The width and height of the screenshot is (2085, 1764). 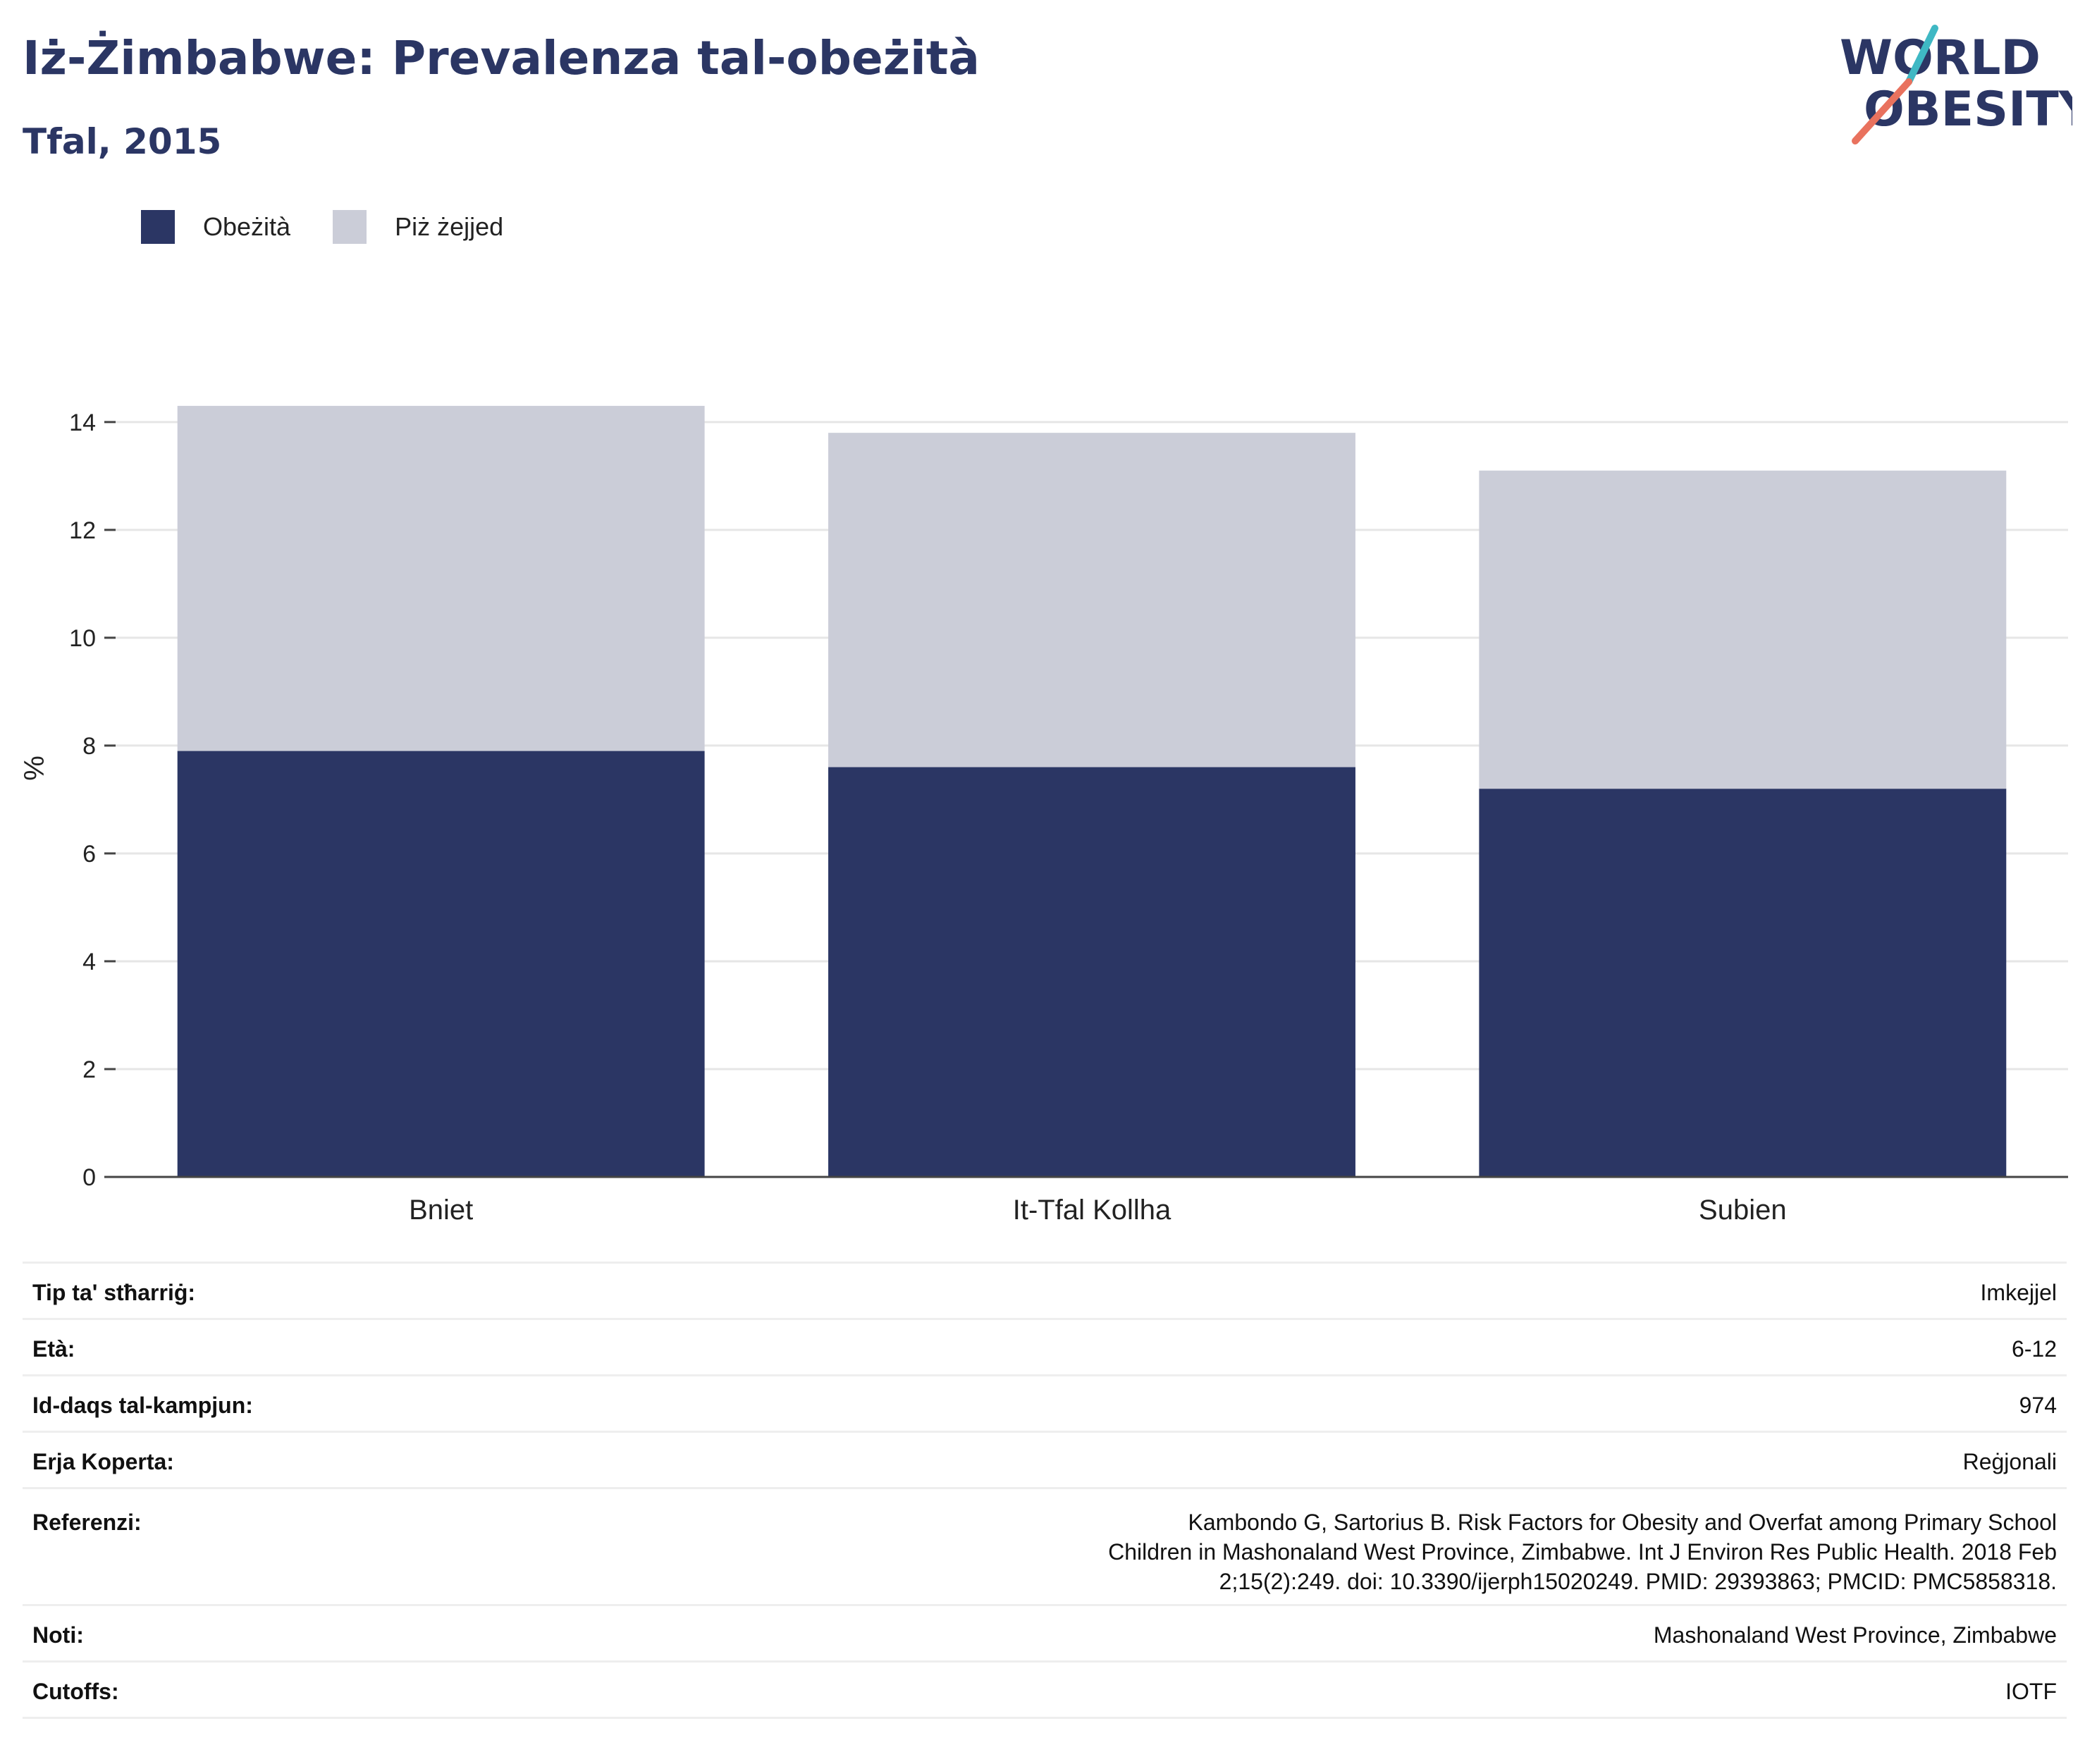 I want to click on details-value: Imkejjel, so click(x=2018, y=1292).